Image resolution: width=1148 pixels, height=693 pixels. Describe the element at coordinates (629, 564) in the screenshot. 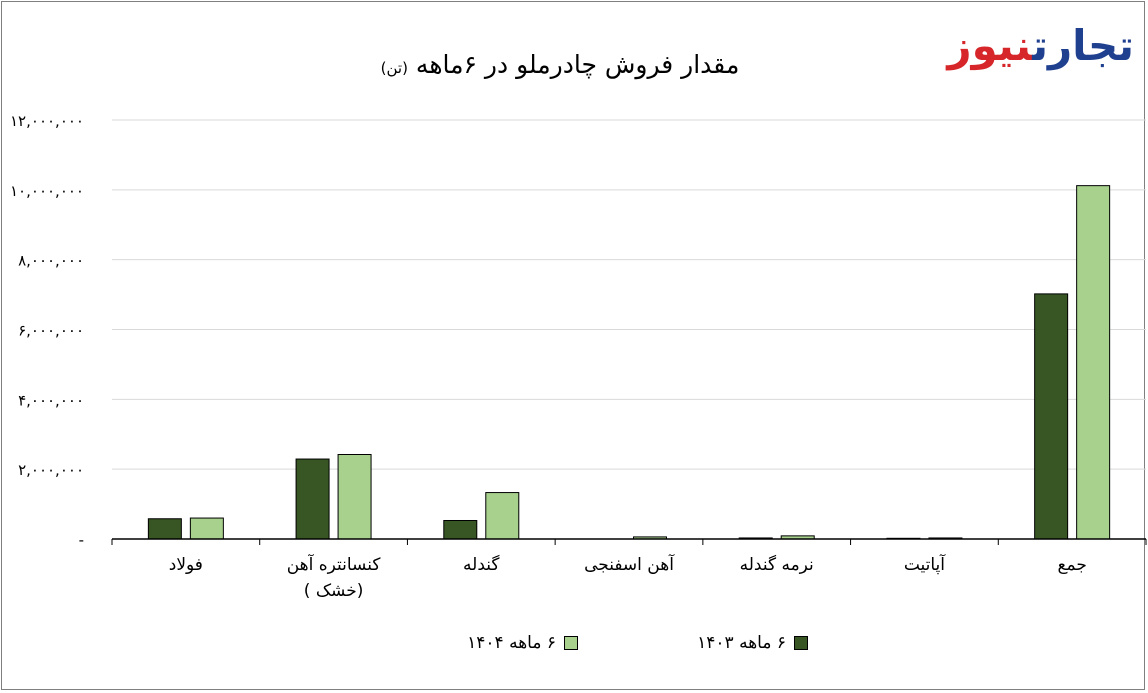

I see `x-category-label: آهن اسفنجی` at that location.